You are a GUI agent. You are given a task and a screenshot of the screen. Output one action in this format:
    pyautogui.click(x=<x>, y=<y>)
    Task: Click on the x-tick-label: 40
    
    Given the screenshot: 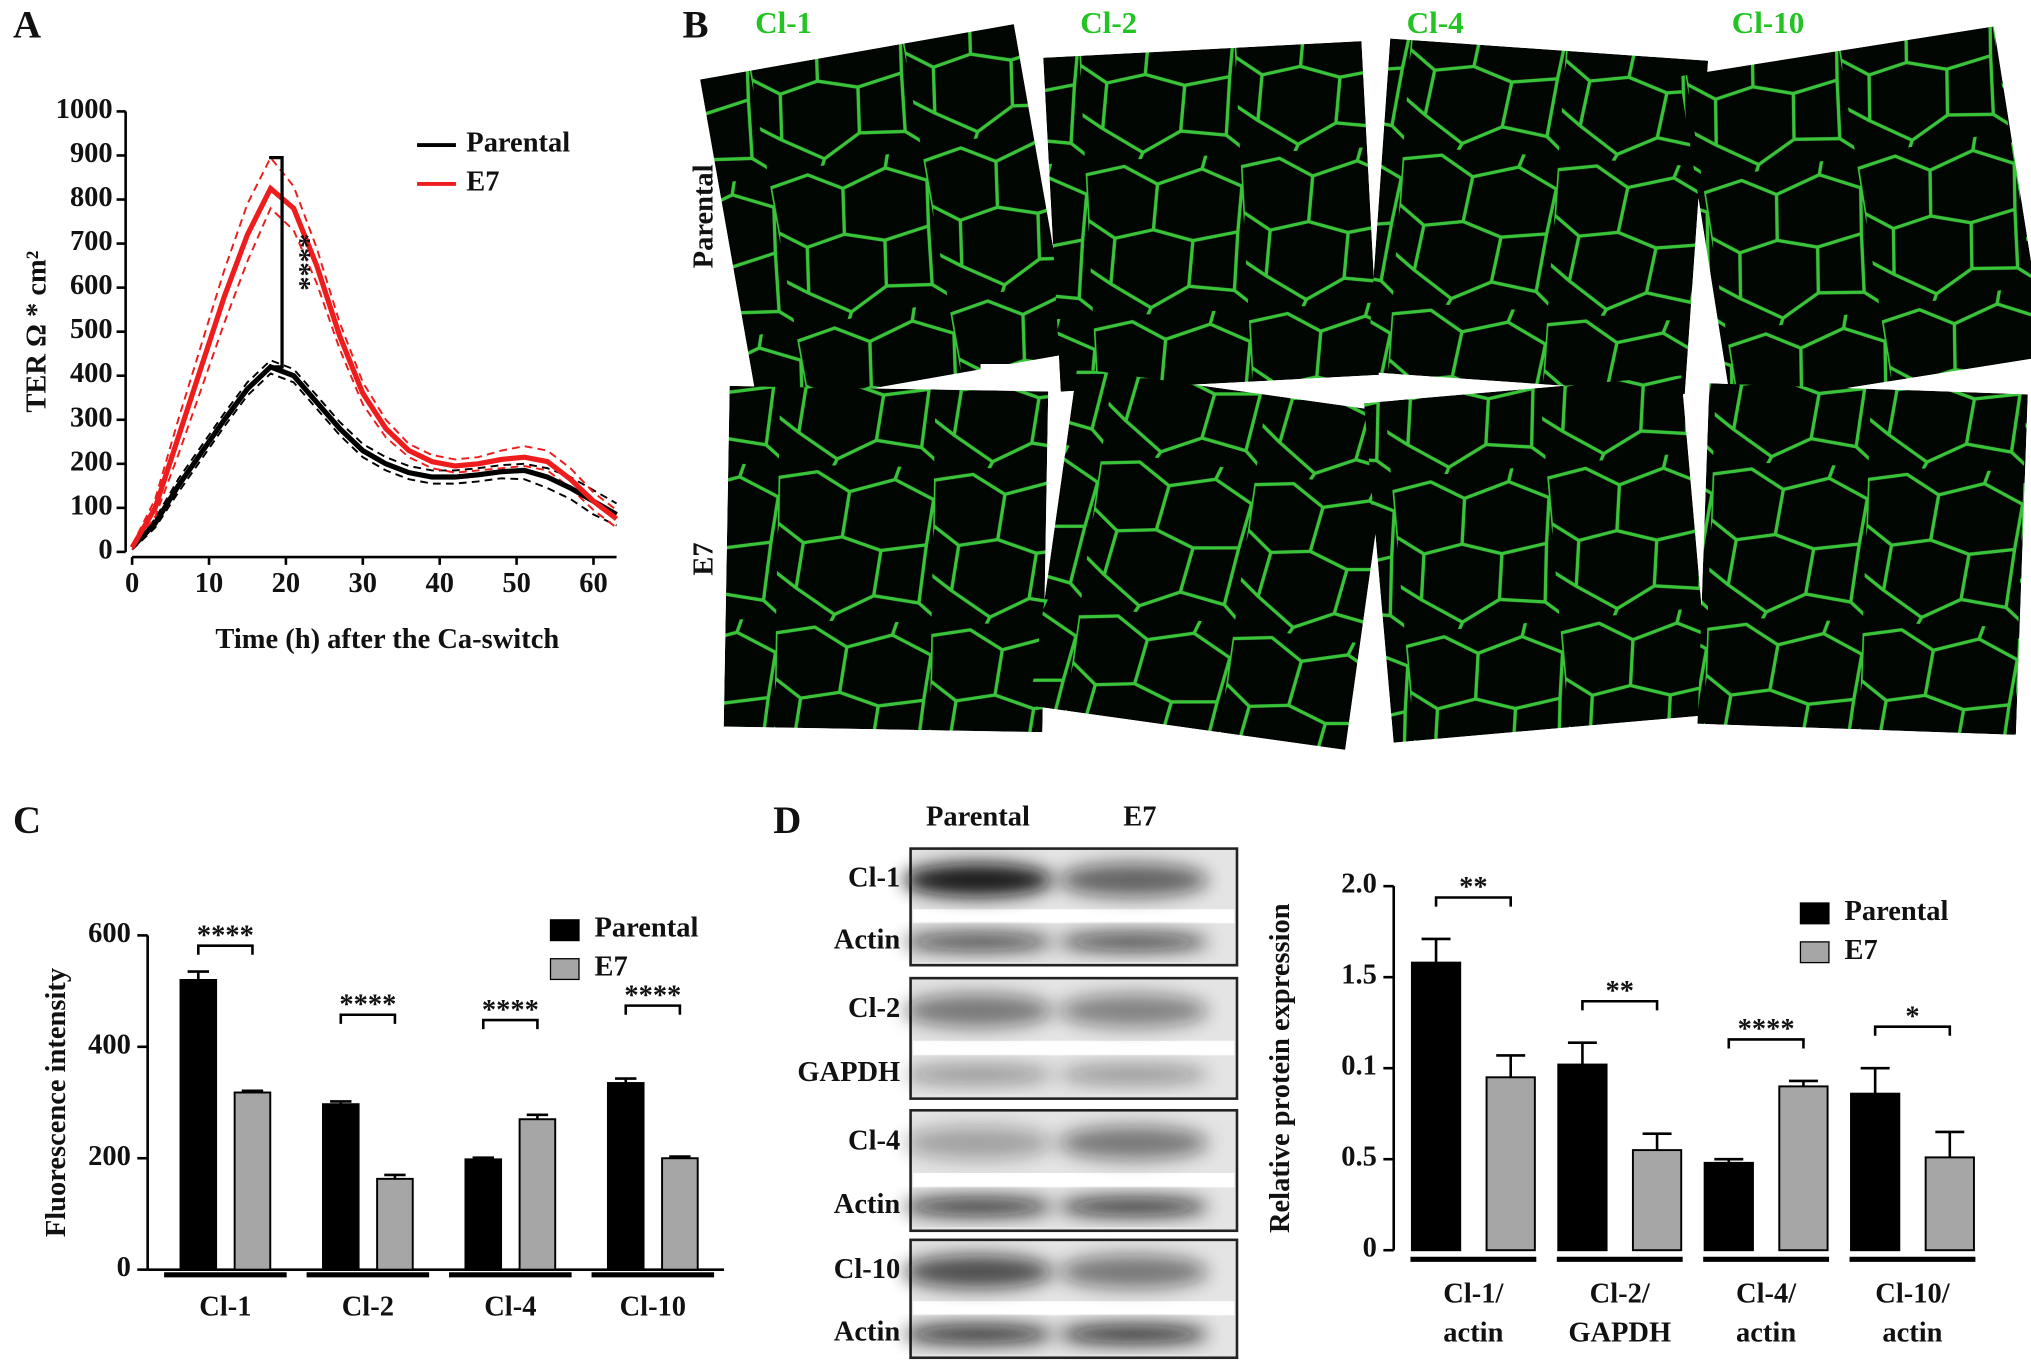 What is the action you would take?
    pyautogui.click(x=439, y=583)
    